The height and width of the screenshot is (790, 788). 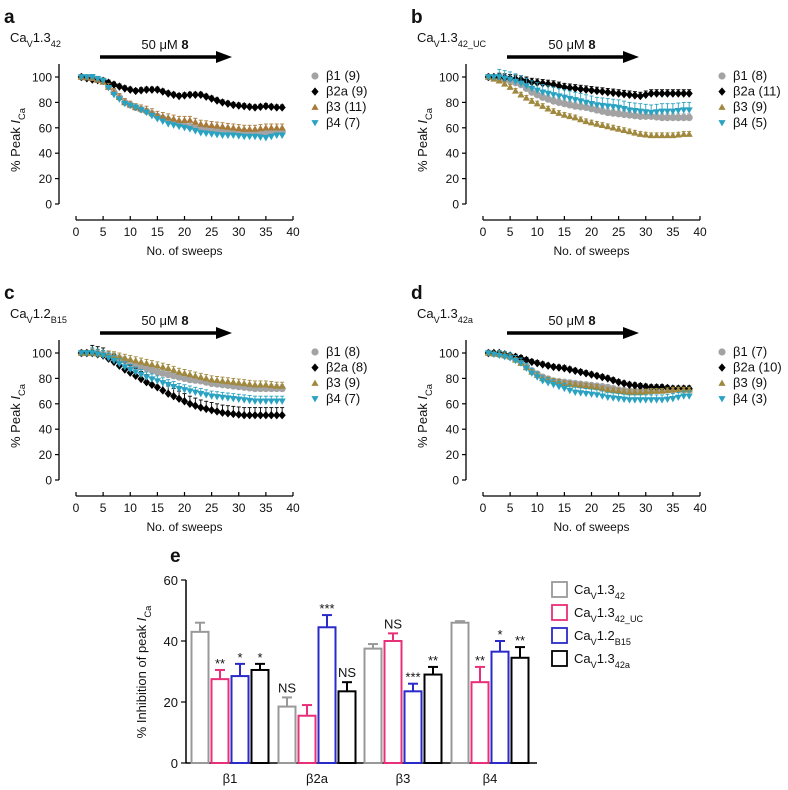 I want to click on significance-label: *, so click(x=239, y=657).